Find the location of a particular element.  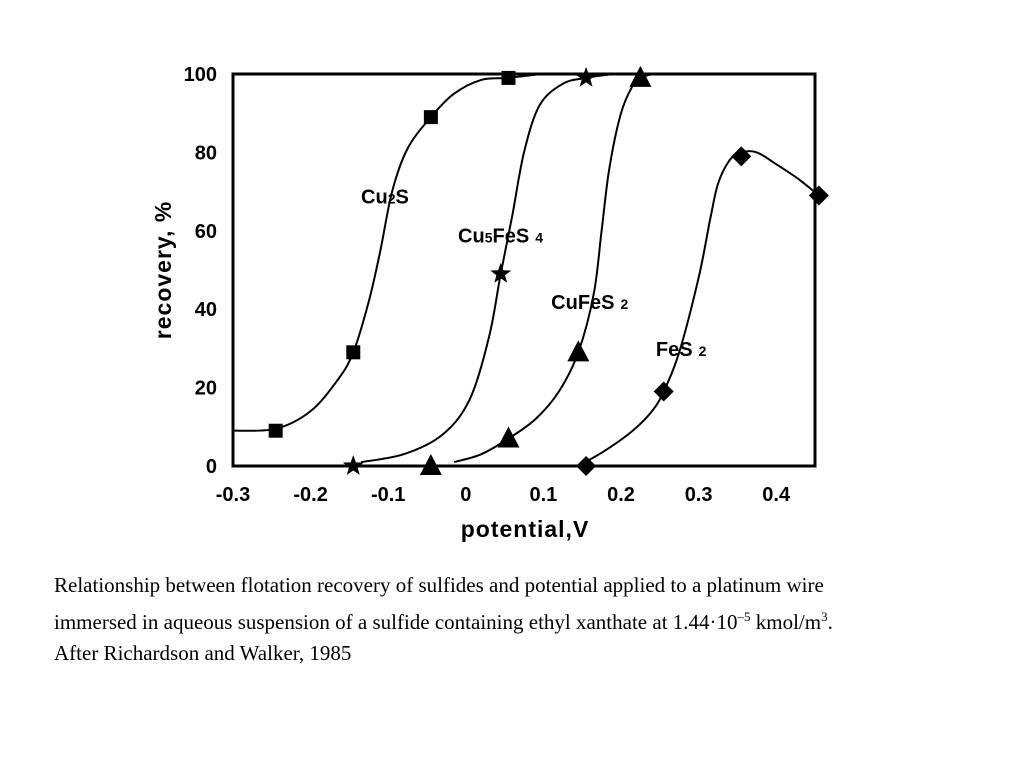

series-label-Cu5FeS4: Cu5FeS 4 is located at coordinates (500, 237).